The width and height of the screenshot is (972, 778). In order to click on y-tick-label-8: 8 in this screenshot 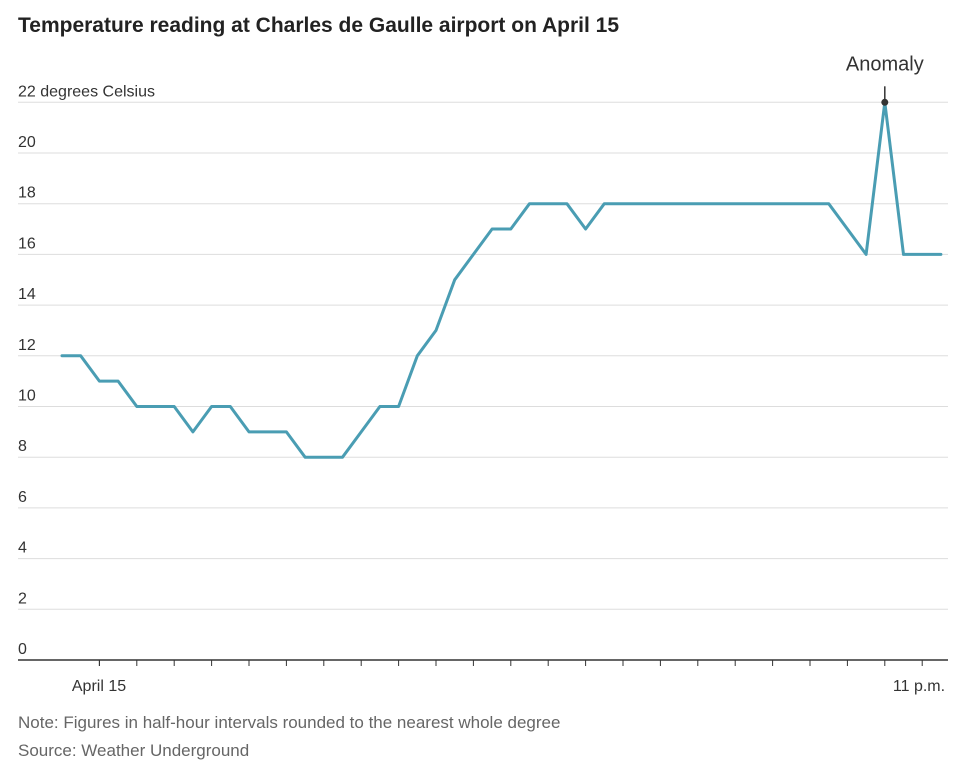, I will do `click(22, 446)`.